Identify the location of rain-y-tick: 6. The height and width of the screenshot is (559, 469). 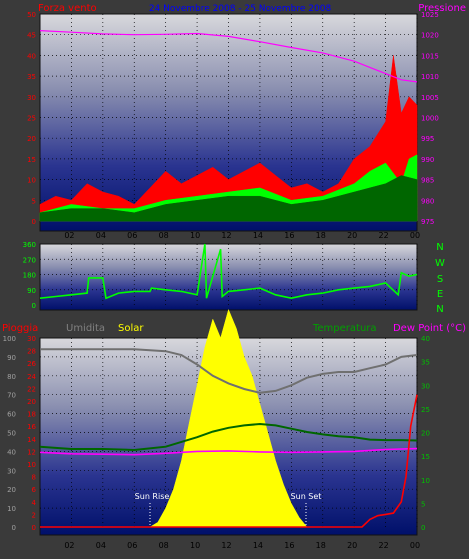
(34, 490).